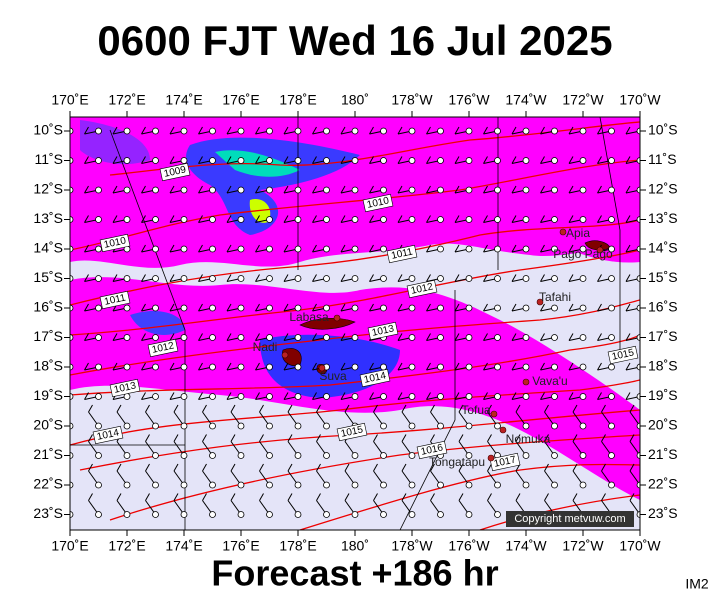 This screenshot has height=600, width=711. Describe the element at coordinates (183, 100) in the screenshot. I see `lon-label: 174˚E` at that location.